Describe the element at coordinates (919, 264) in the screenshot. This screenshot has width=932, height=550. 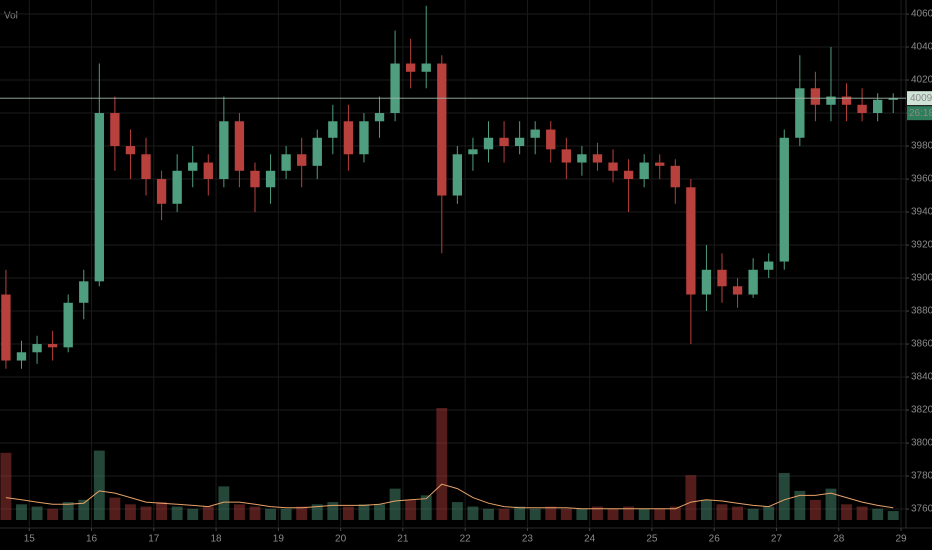
I see `price-axis` at that location.